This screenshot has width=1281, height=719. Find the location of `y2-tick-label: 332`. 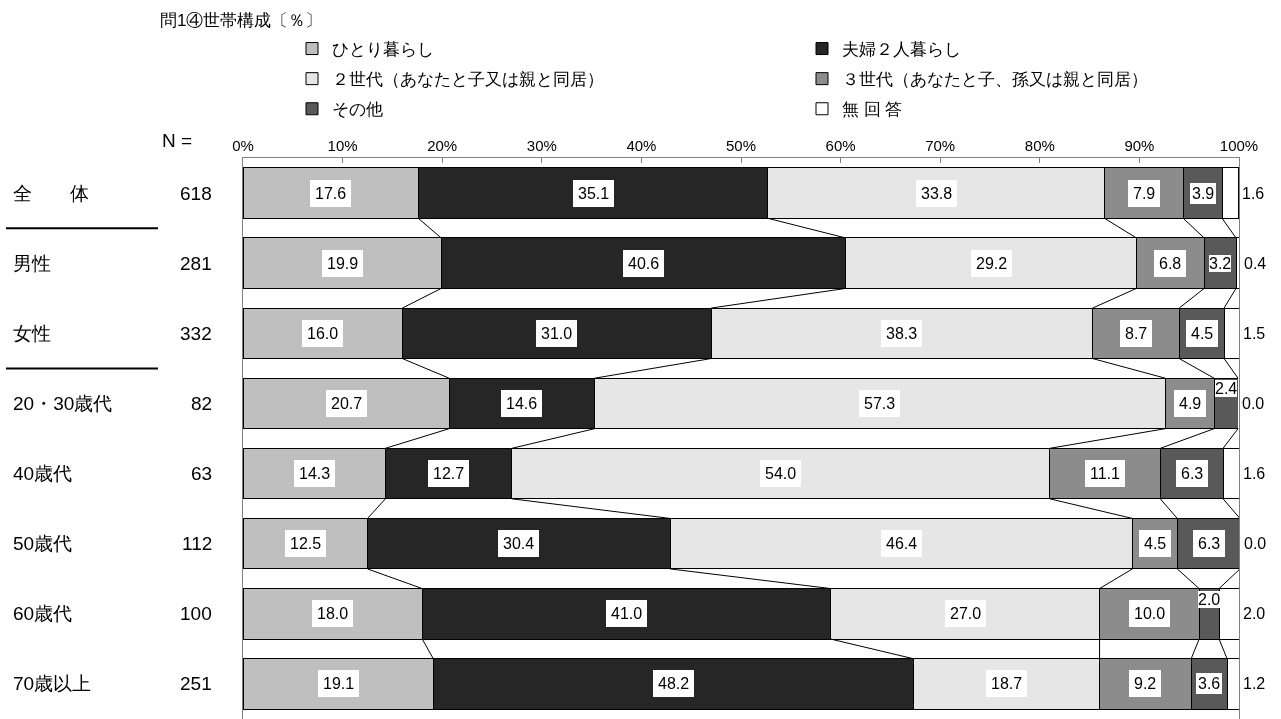

y2-tick-label: 332 is located at coordinates (196, 333).